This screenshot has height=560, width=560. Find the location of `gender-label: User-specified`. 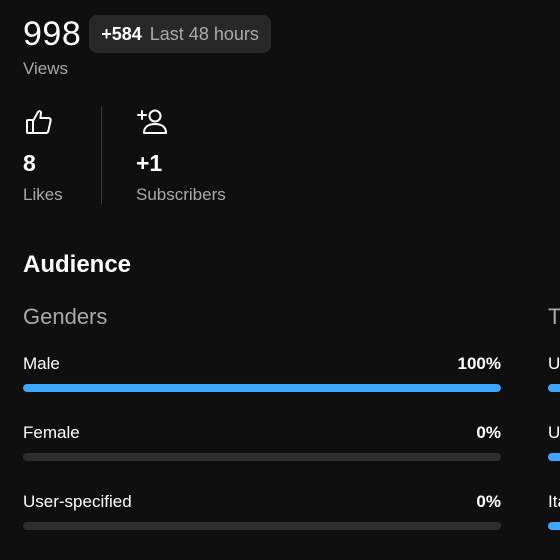

gender-label: User-specified is located at coordinates (77, 501).